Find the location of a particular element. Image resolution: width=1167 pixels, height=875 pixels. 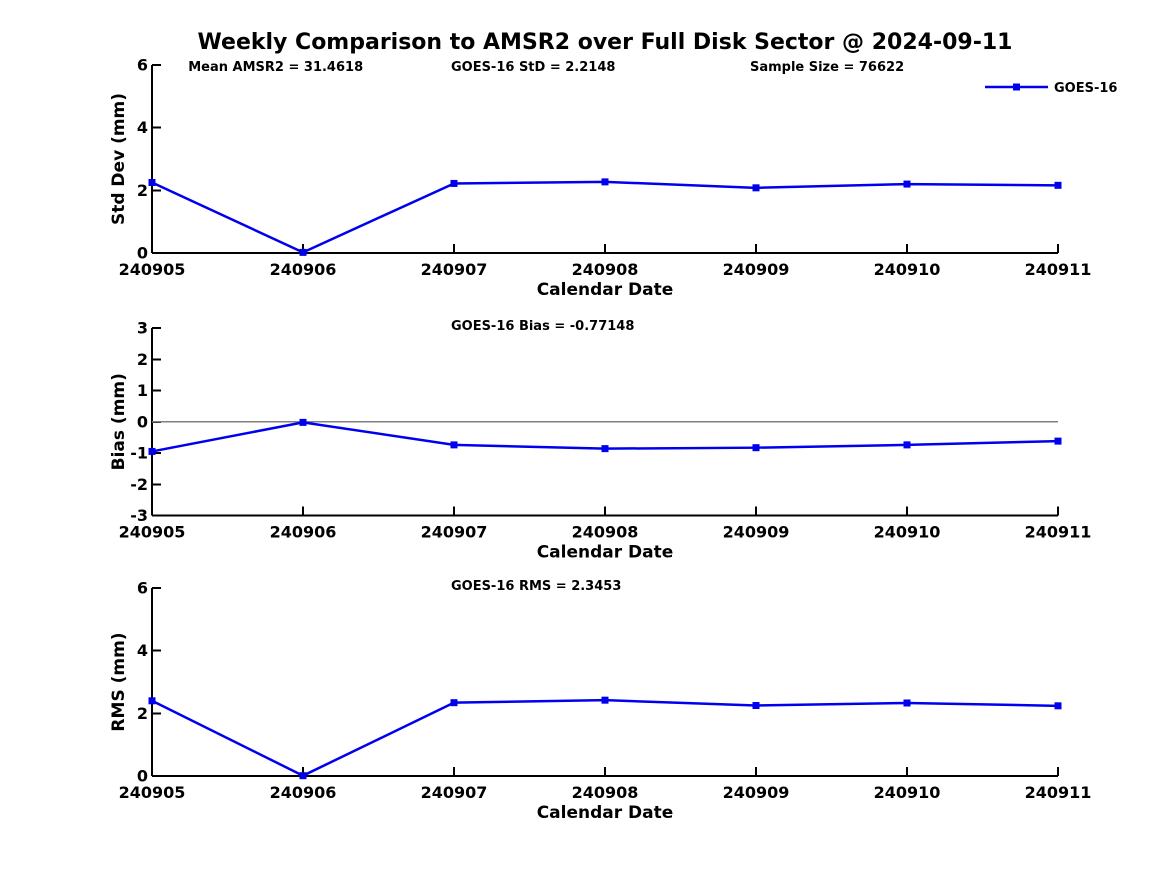

y-tick-label: -1 is located at coordinates (139, 453).